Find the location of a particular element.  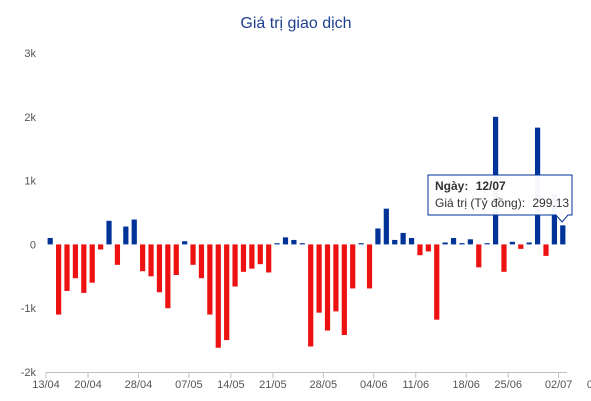

tooltip-series-label: Giá trị (Tỷ đồng): is located at coordinates (480, 203).